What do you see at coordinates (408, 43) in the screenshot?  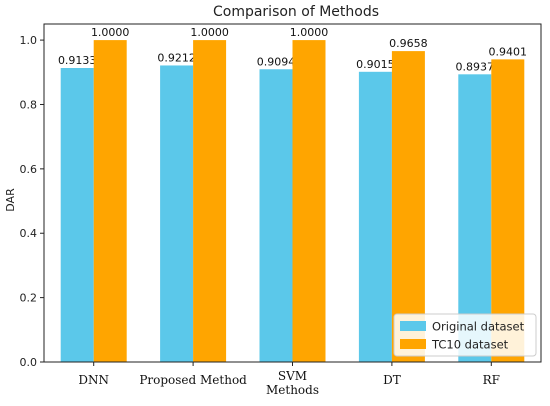 I see `data-label-tc10-3: 0.9658` at bounding box center [408, 43].